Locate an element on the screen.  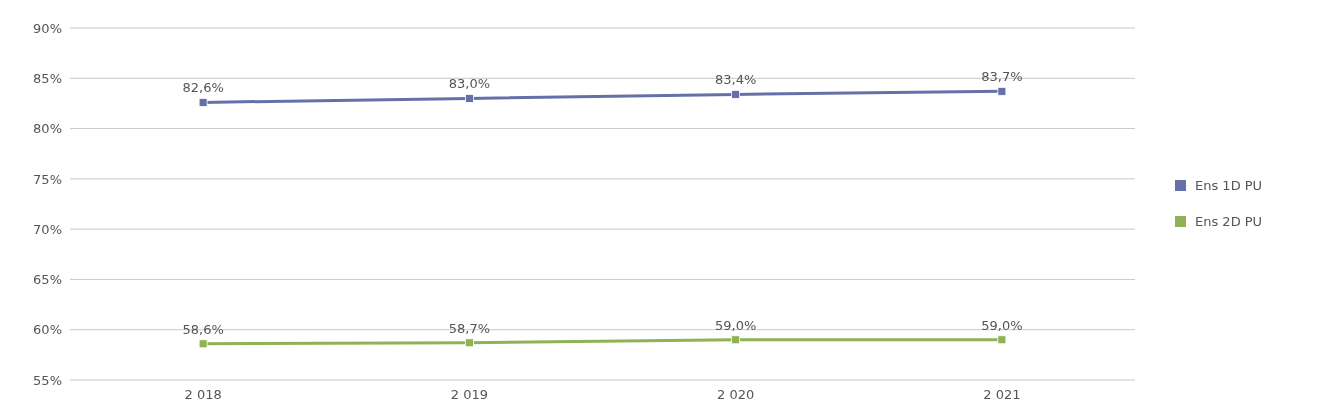
y-tick-label: 70% is located at coordinates (47, 229).